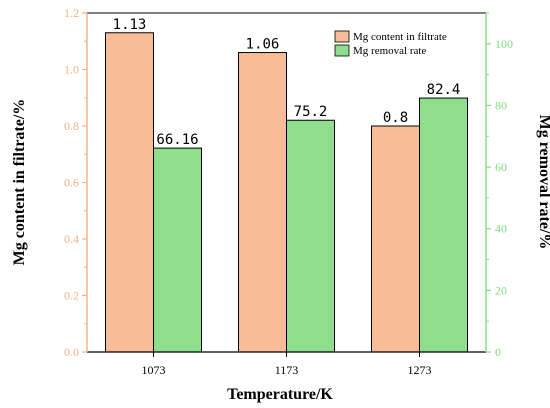 The height and width of the screenshot is (408, 550). I want to click on y-left-tick-label-0.2: 0.2, so click(71, 296).